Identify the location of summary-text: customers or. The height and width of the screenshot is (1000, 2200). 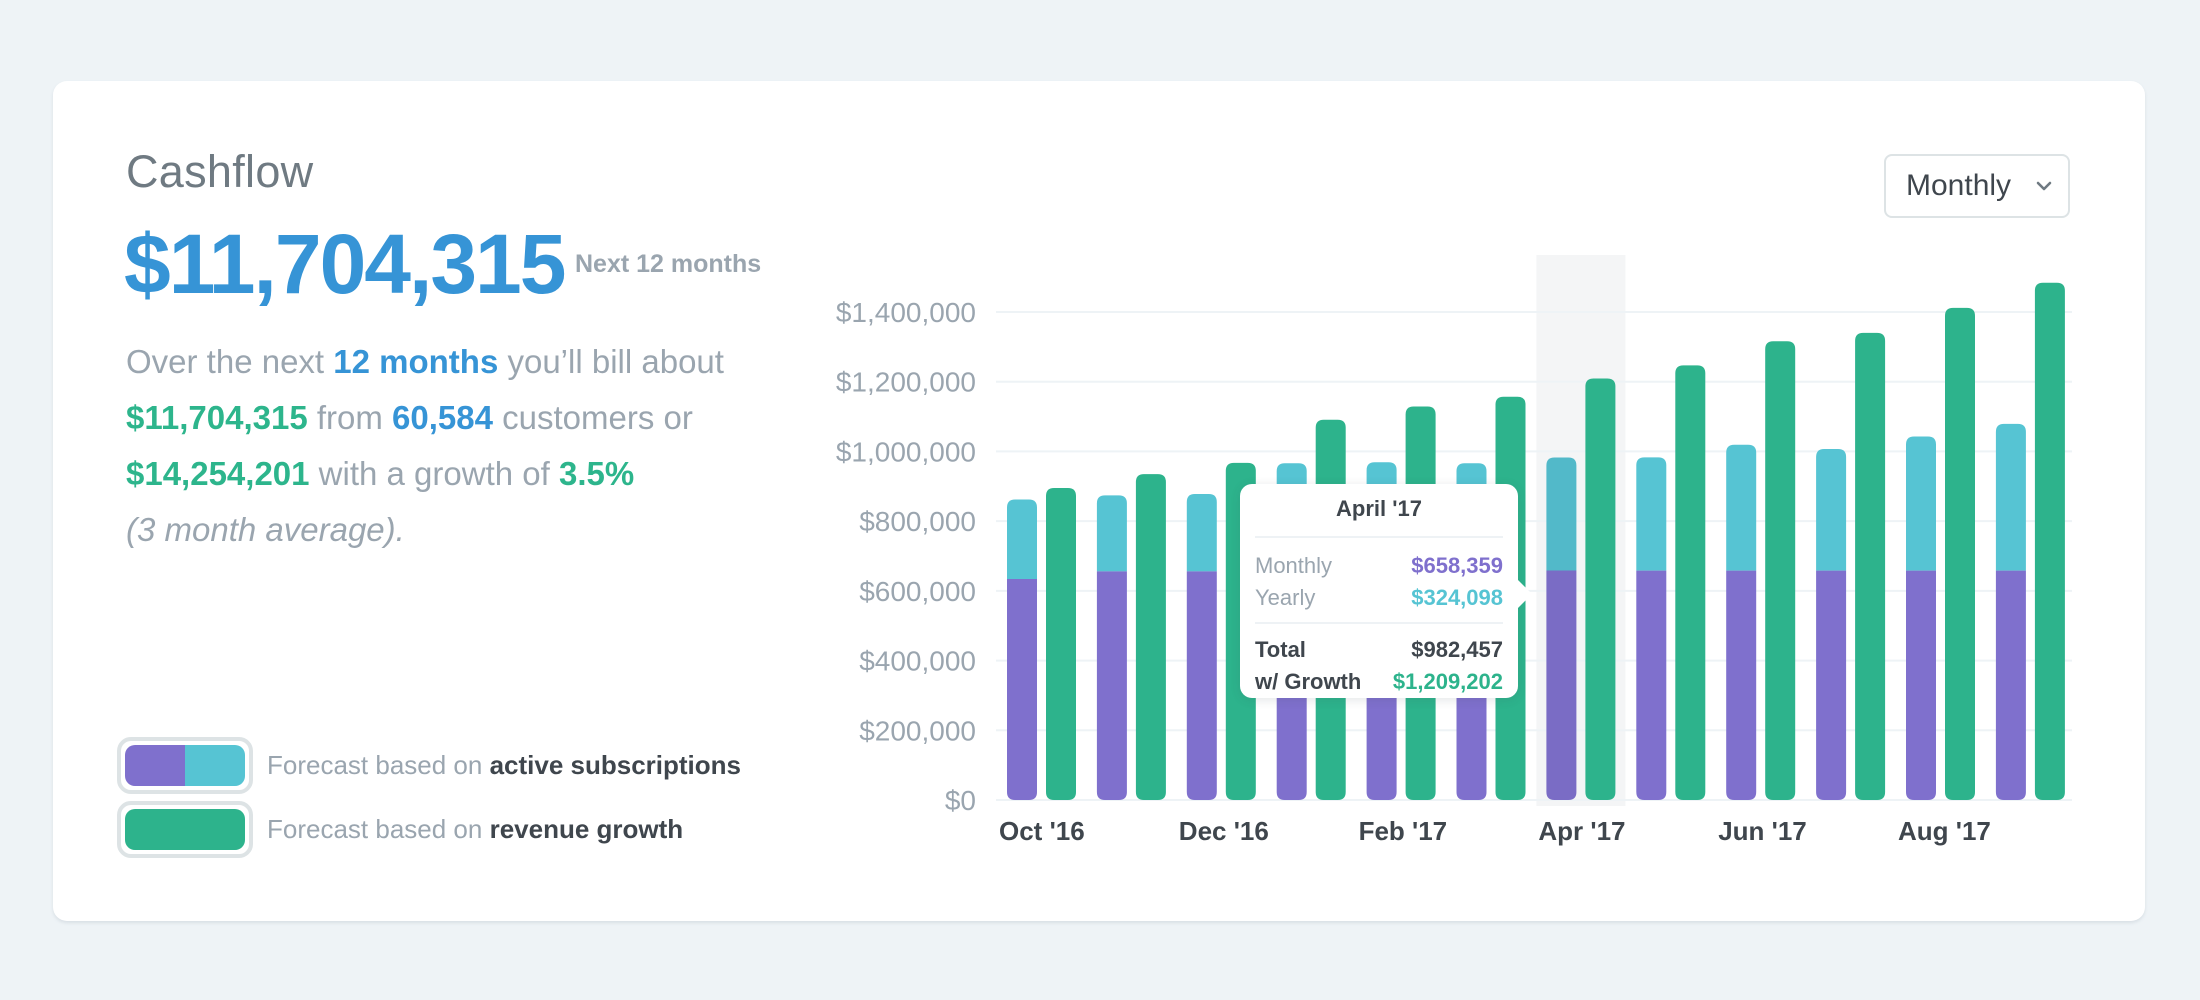
(592, 417).